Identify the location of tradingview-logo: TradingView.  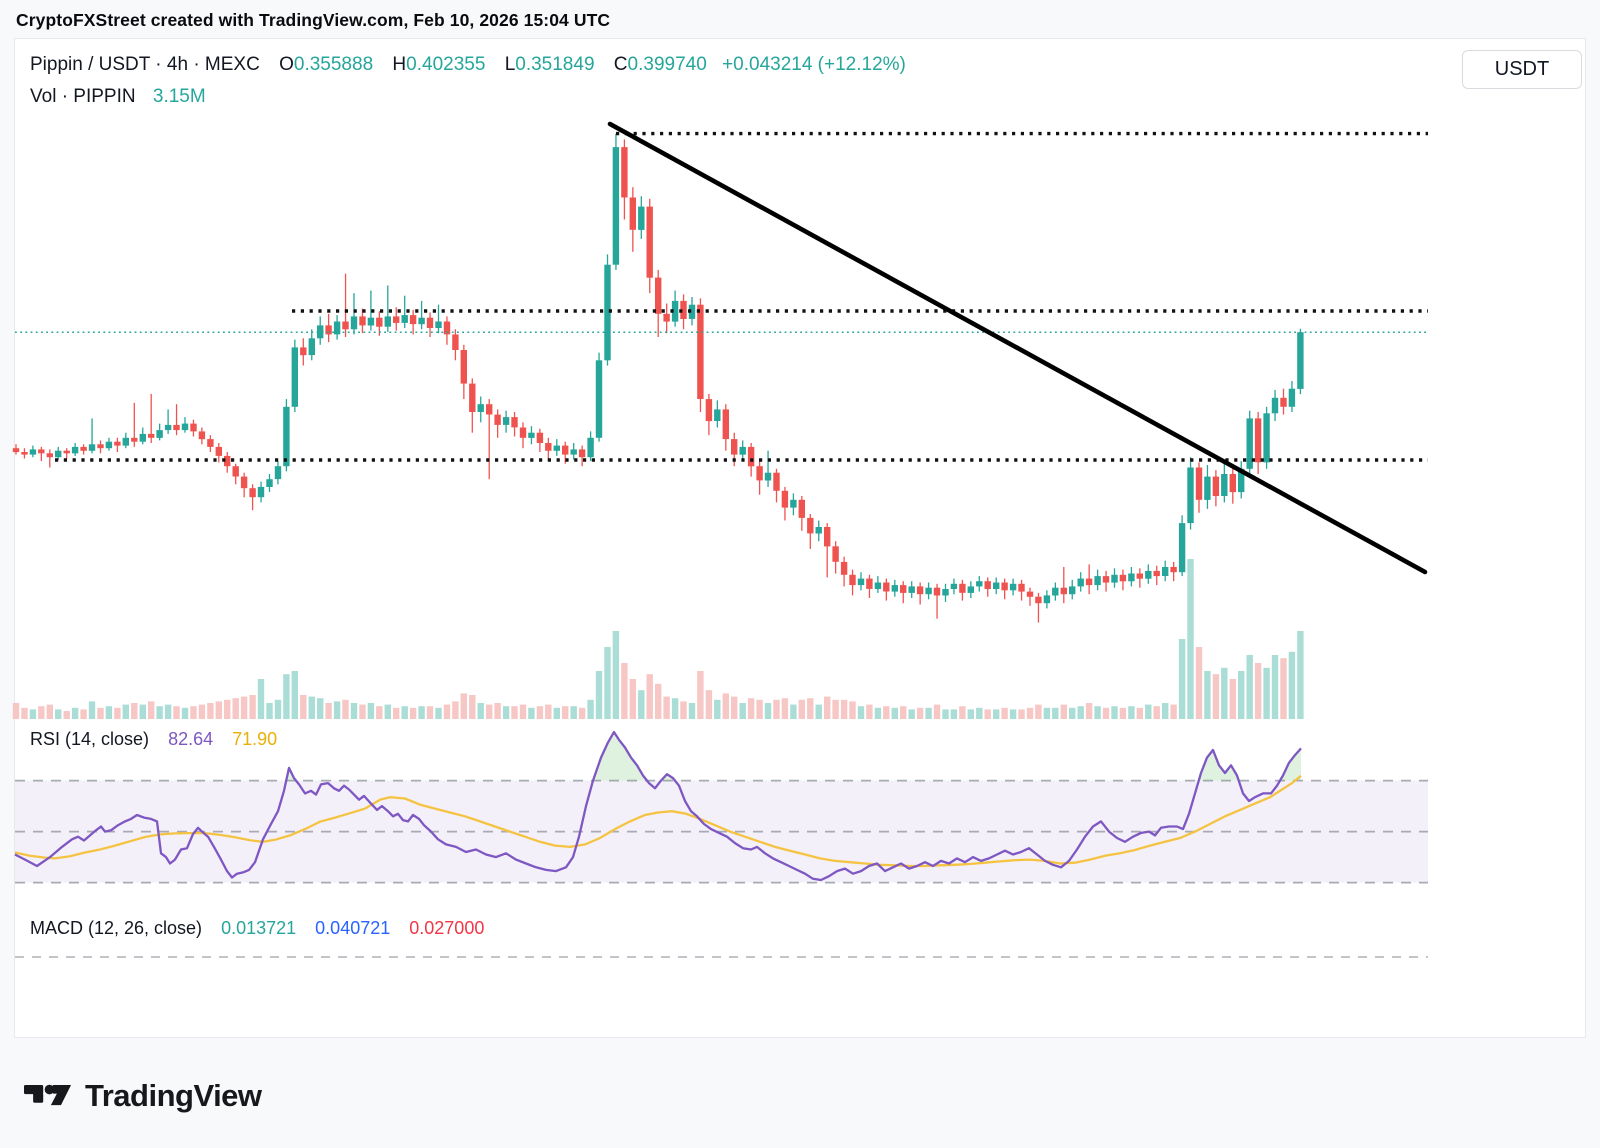
(143, 1096).